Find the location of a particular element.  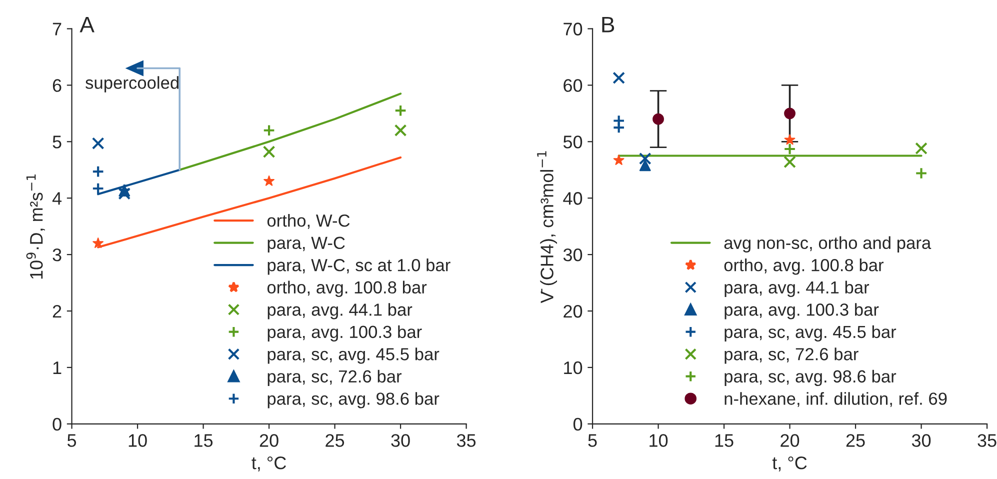

chart-title: B is located at coordinates (608, 24).